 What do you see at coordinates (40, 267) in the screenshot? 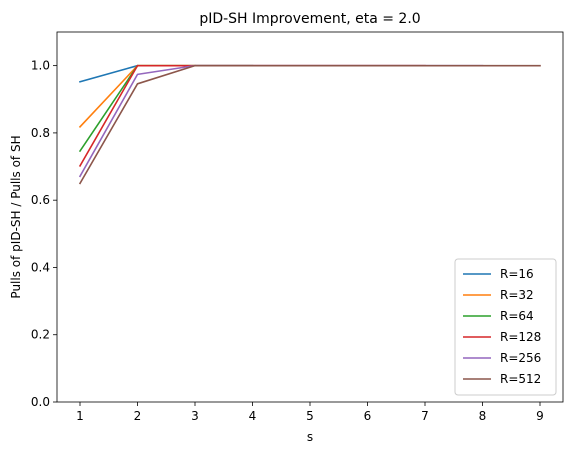
I see `y-tick-label: 0.4` at bounding box center [40, 267].